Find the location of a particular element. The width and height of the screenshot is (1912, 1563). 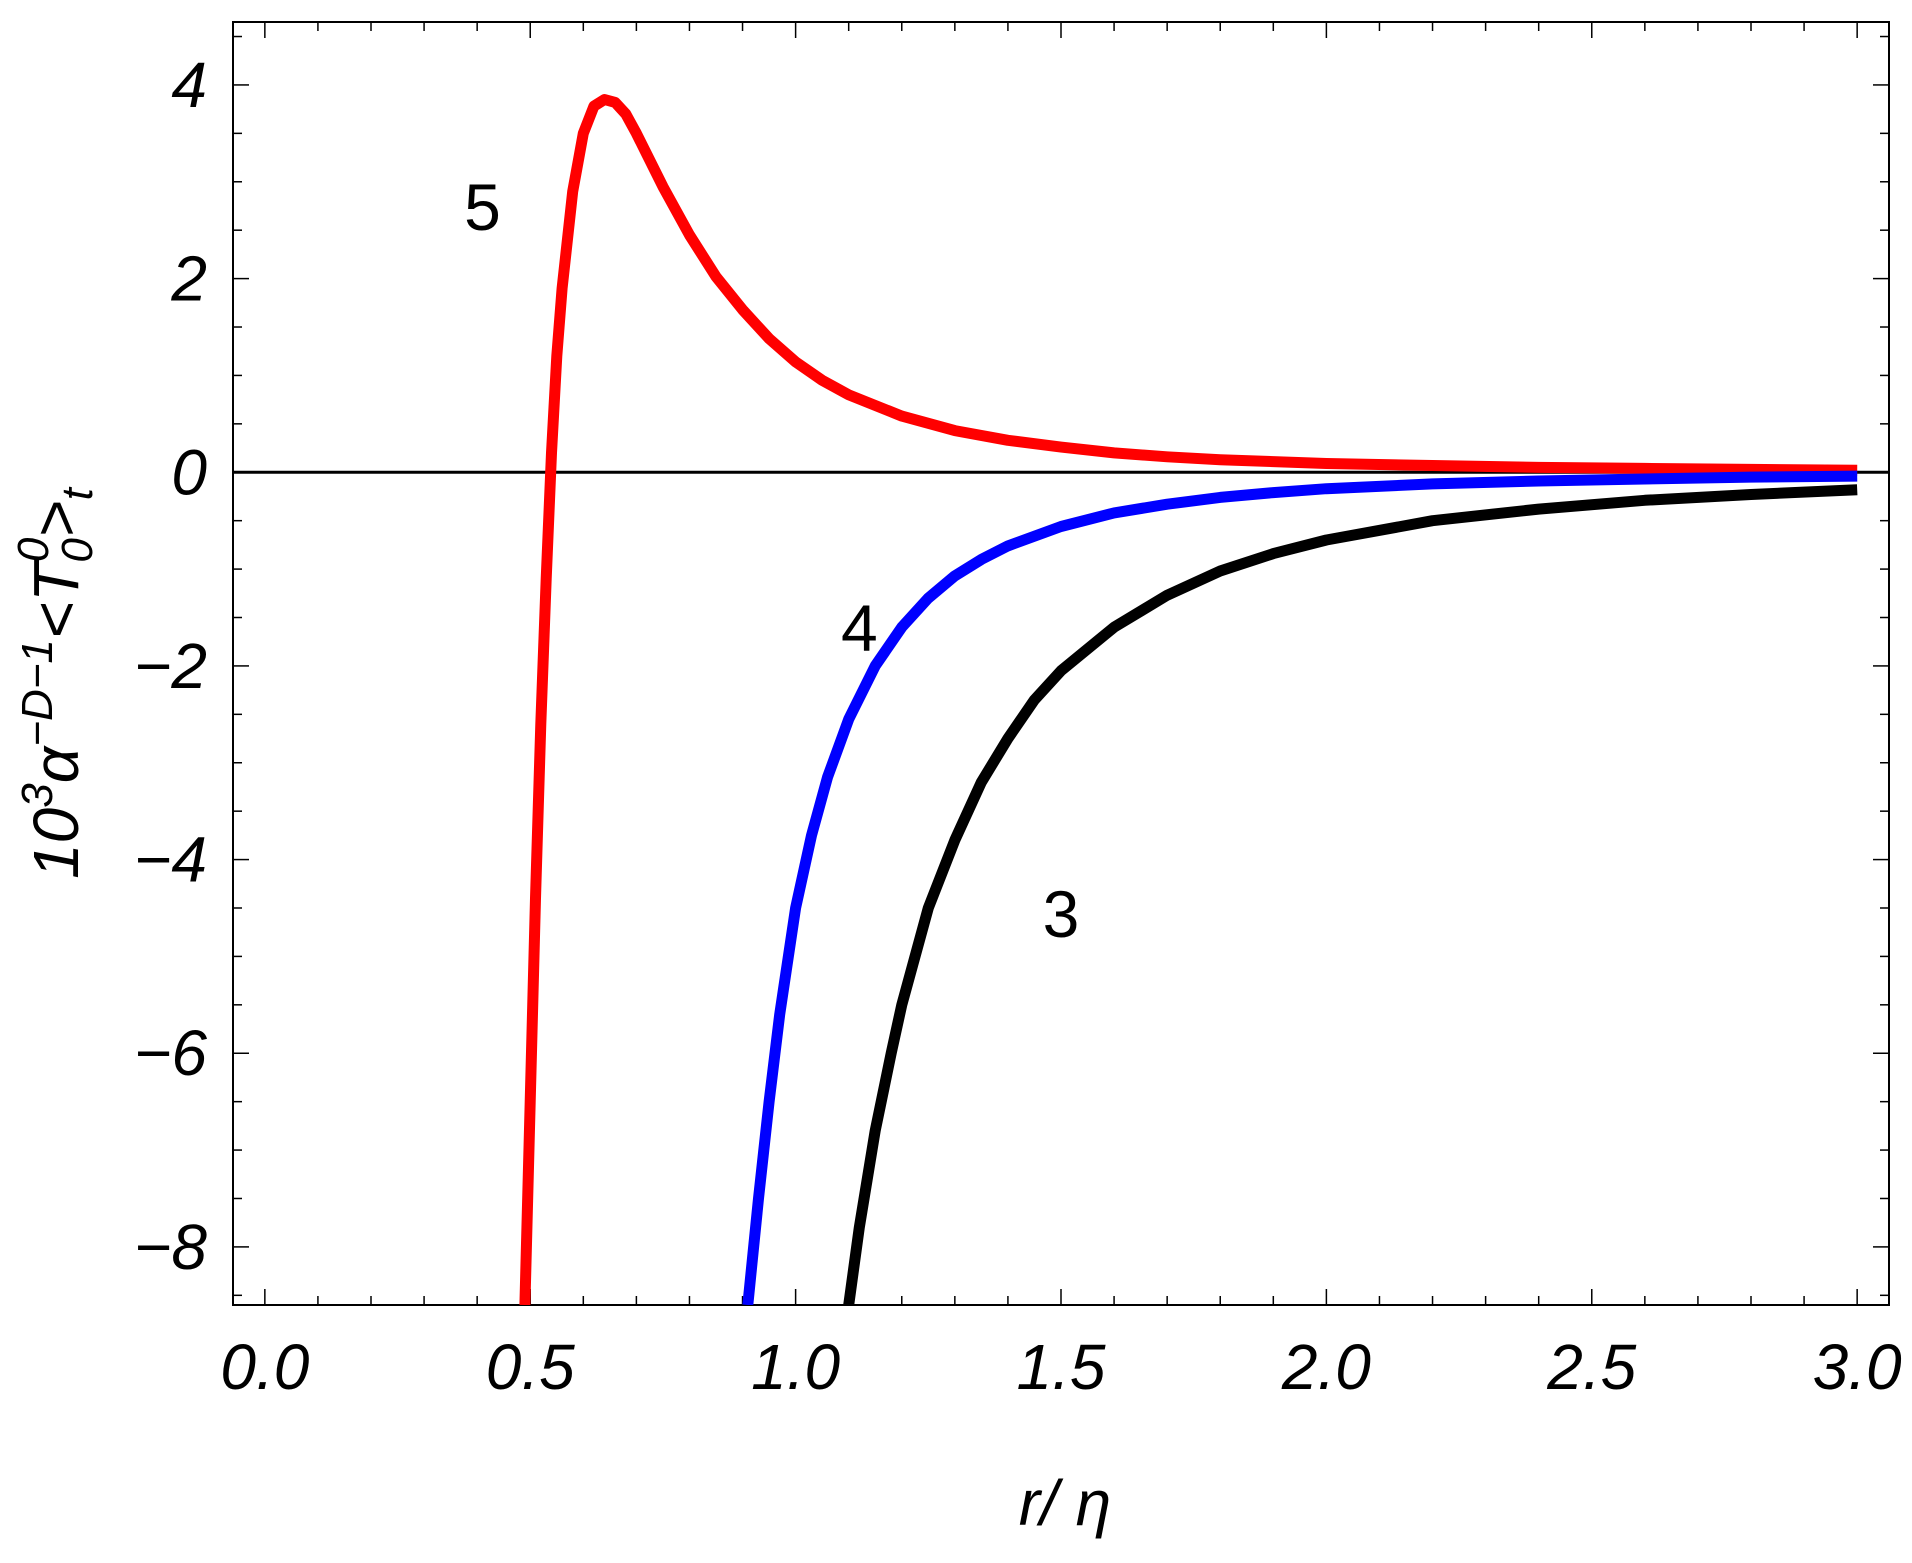

ylabel-sub0: 0 is located at coordinates (77, 550).